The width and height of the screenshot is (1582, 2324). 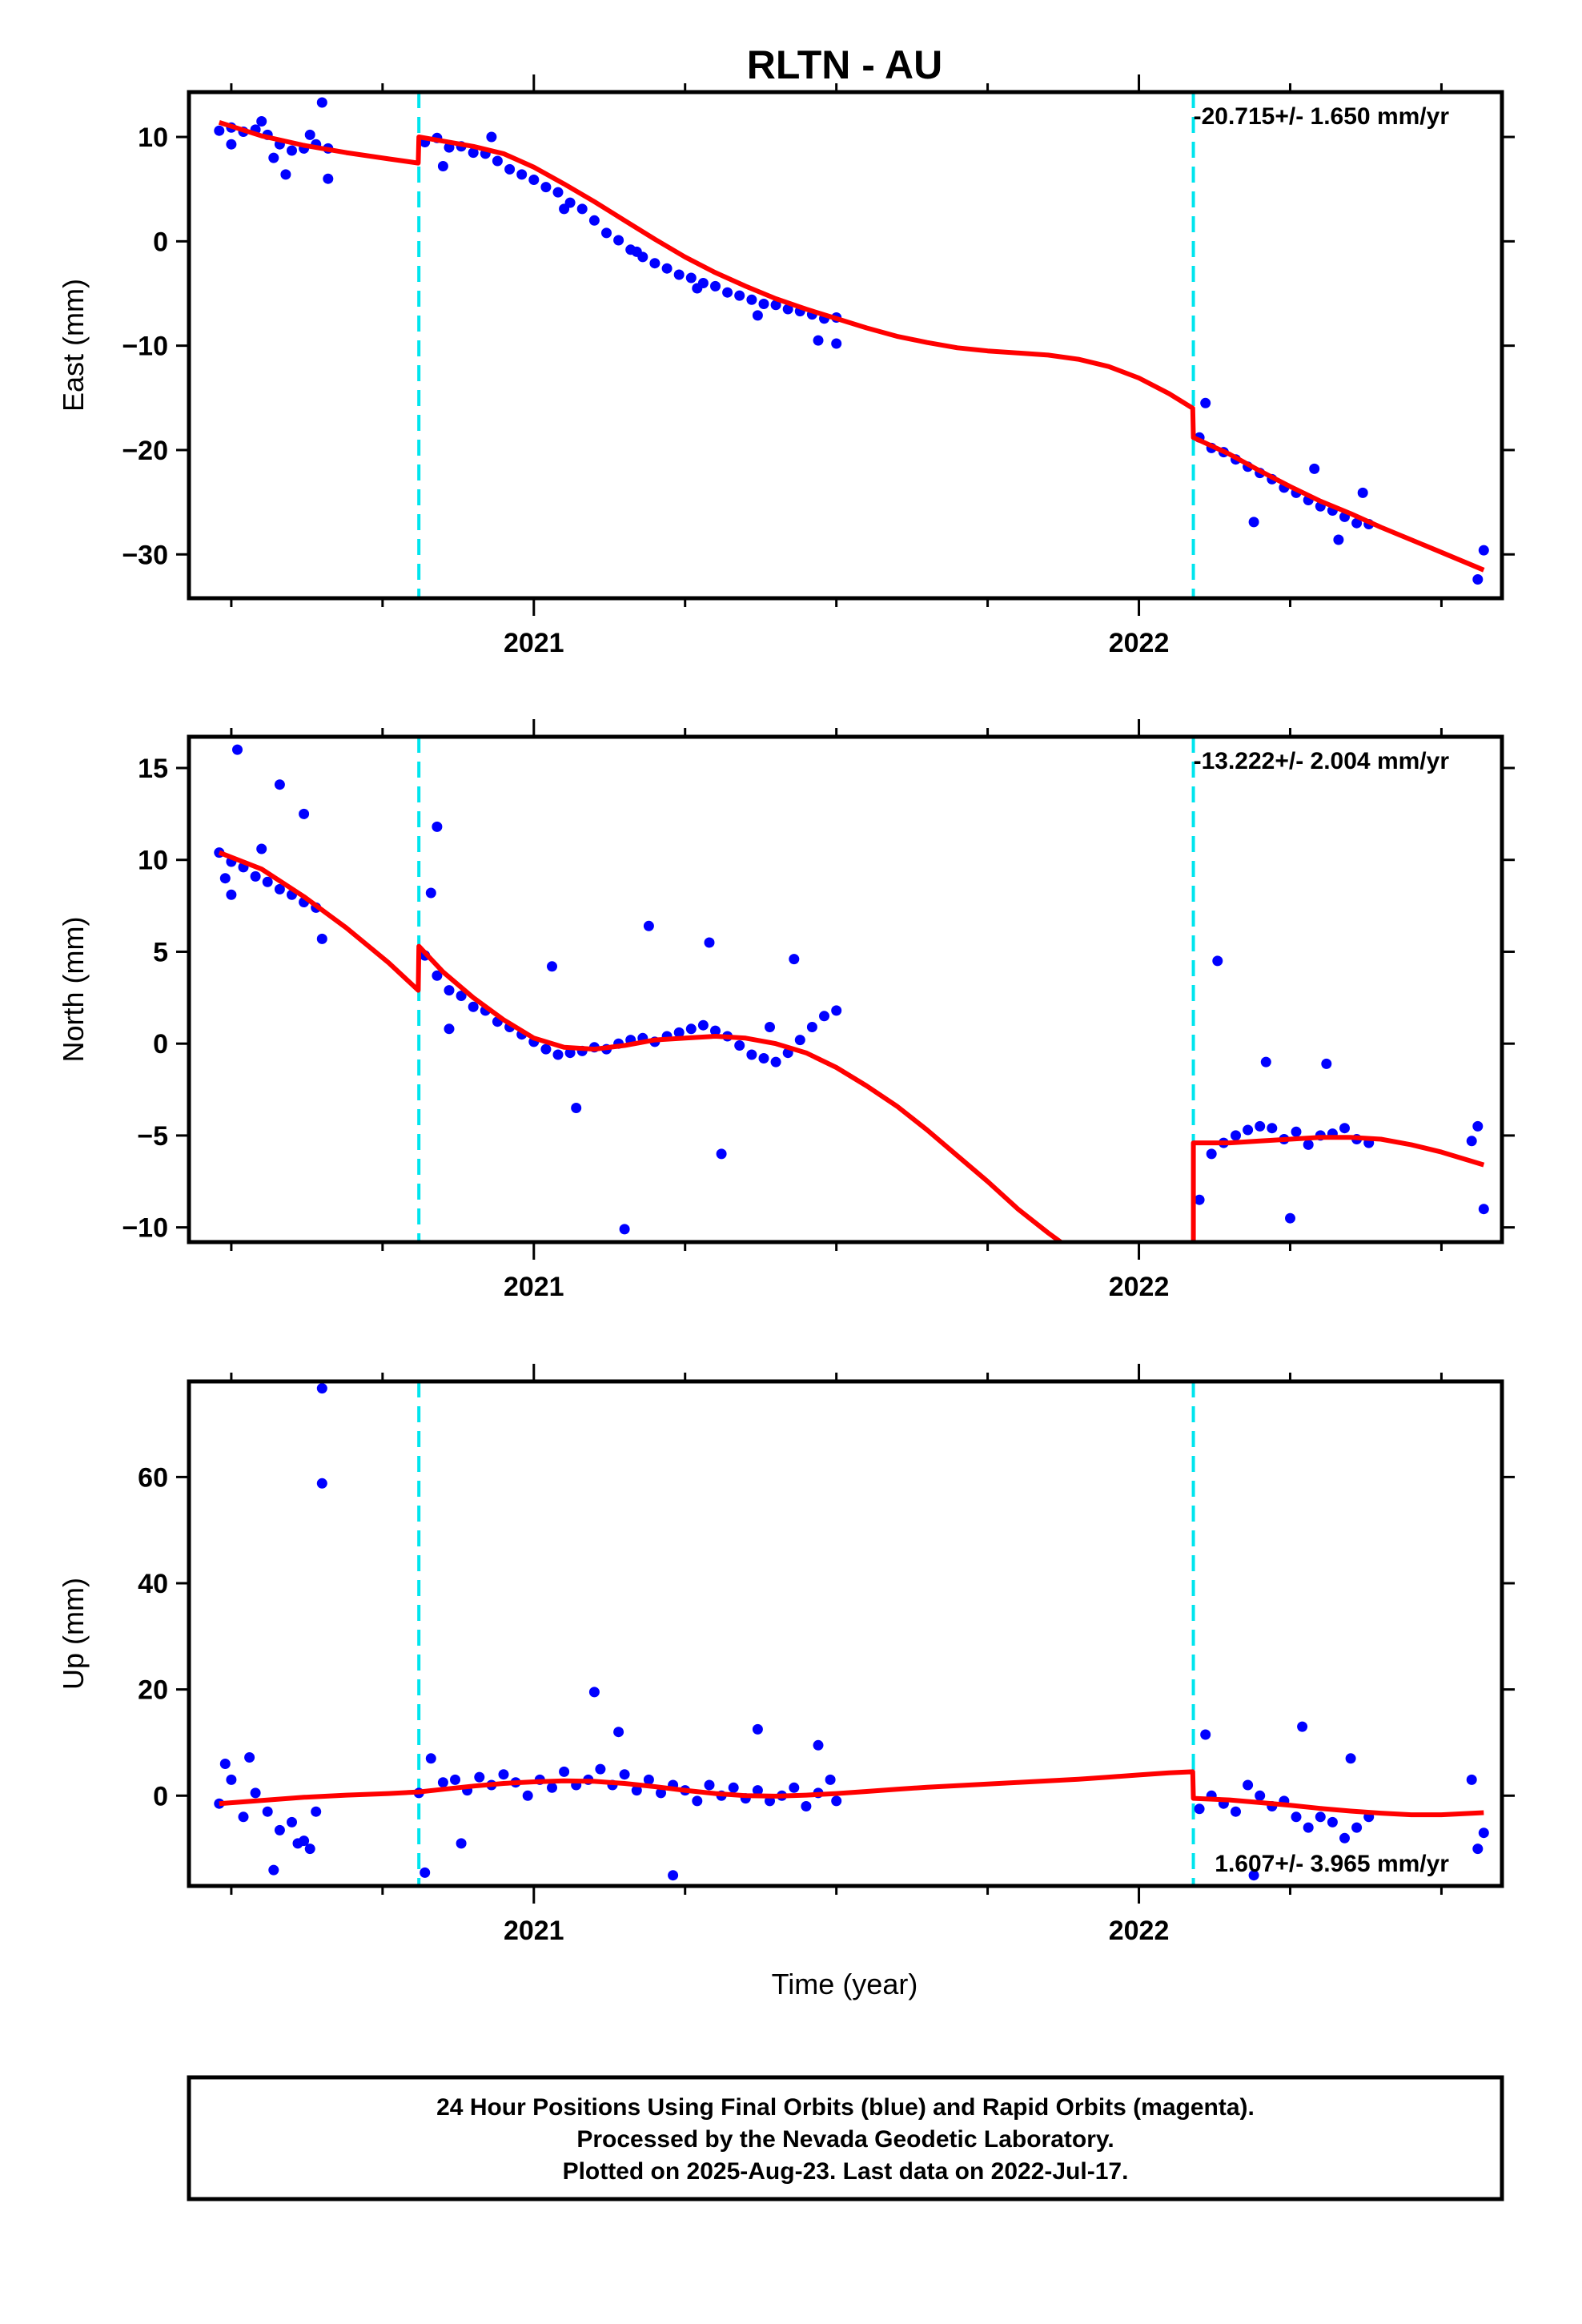 I want to click on y-axis-title: Up (mm), so click(x=74, y=1634).